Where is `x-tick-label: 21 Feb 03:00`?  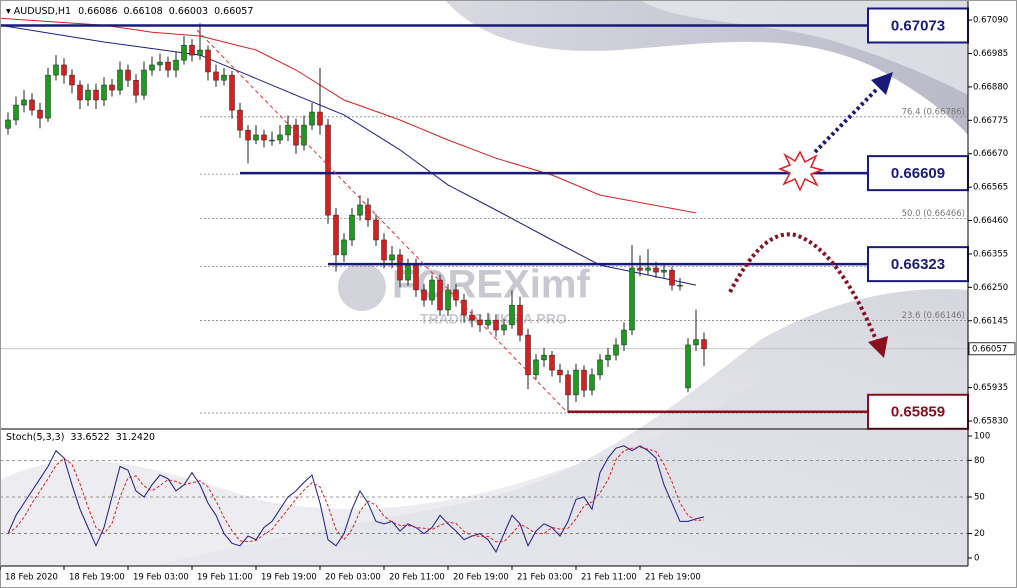 x-tick-label: 21 Feb 03:00 is located at coordinates (545, 578).